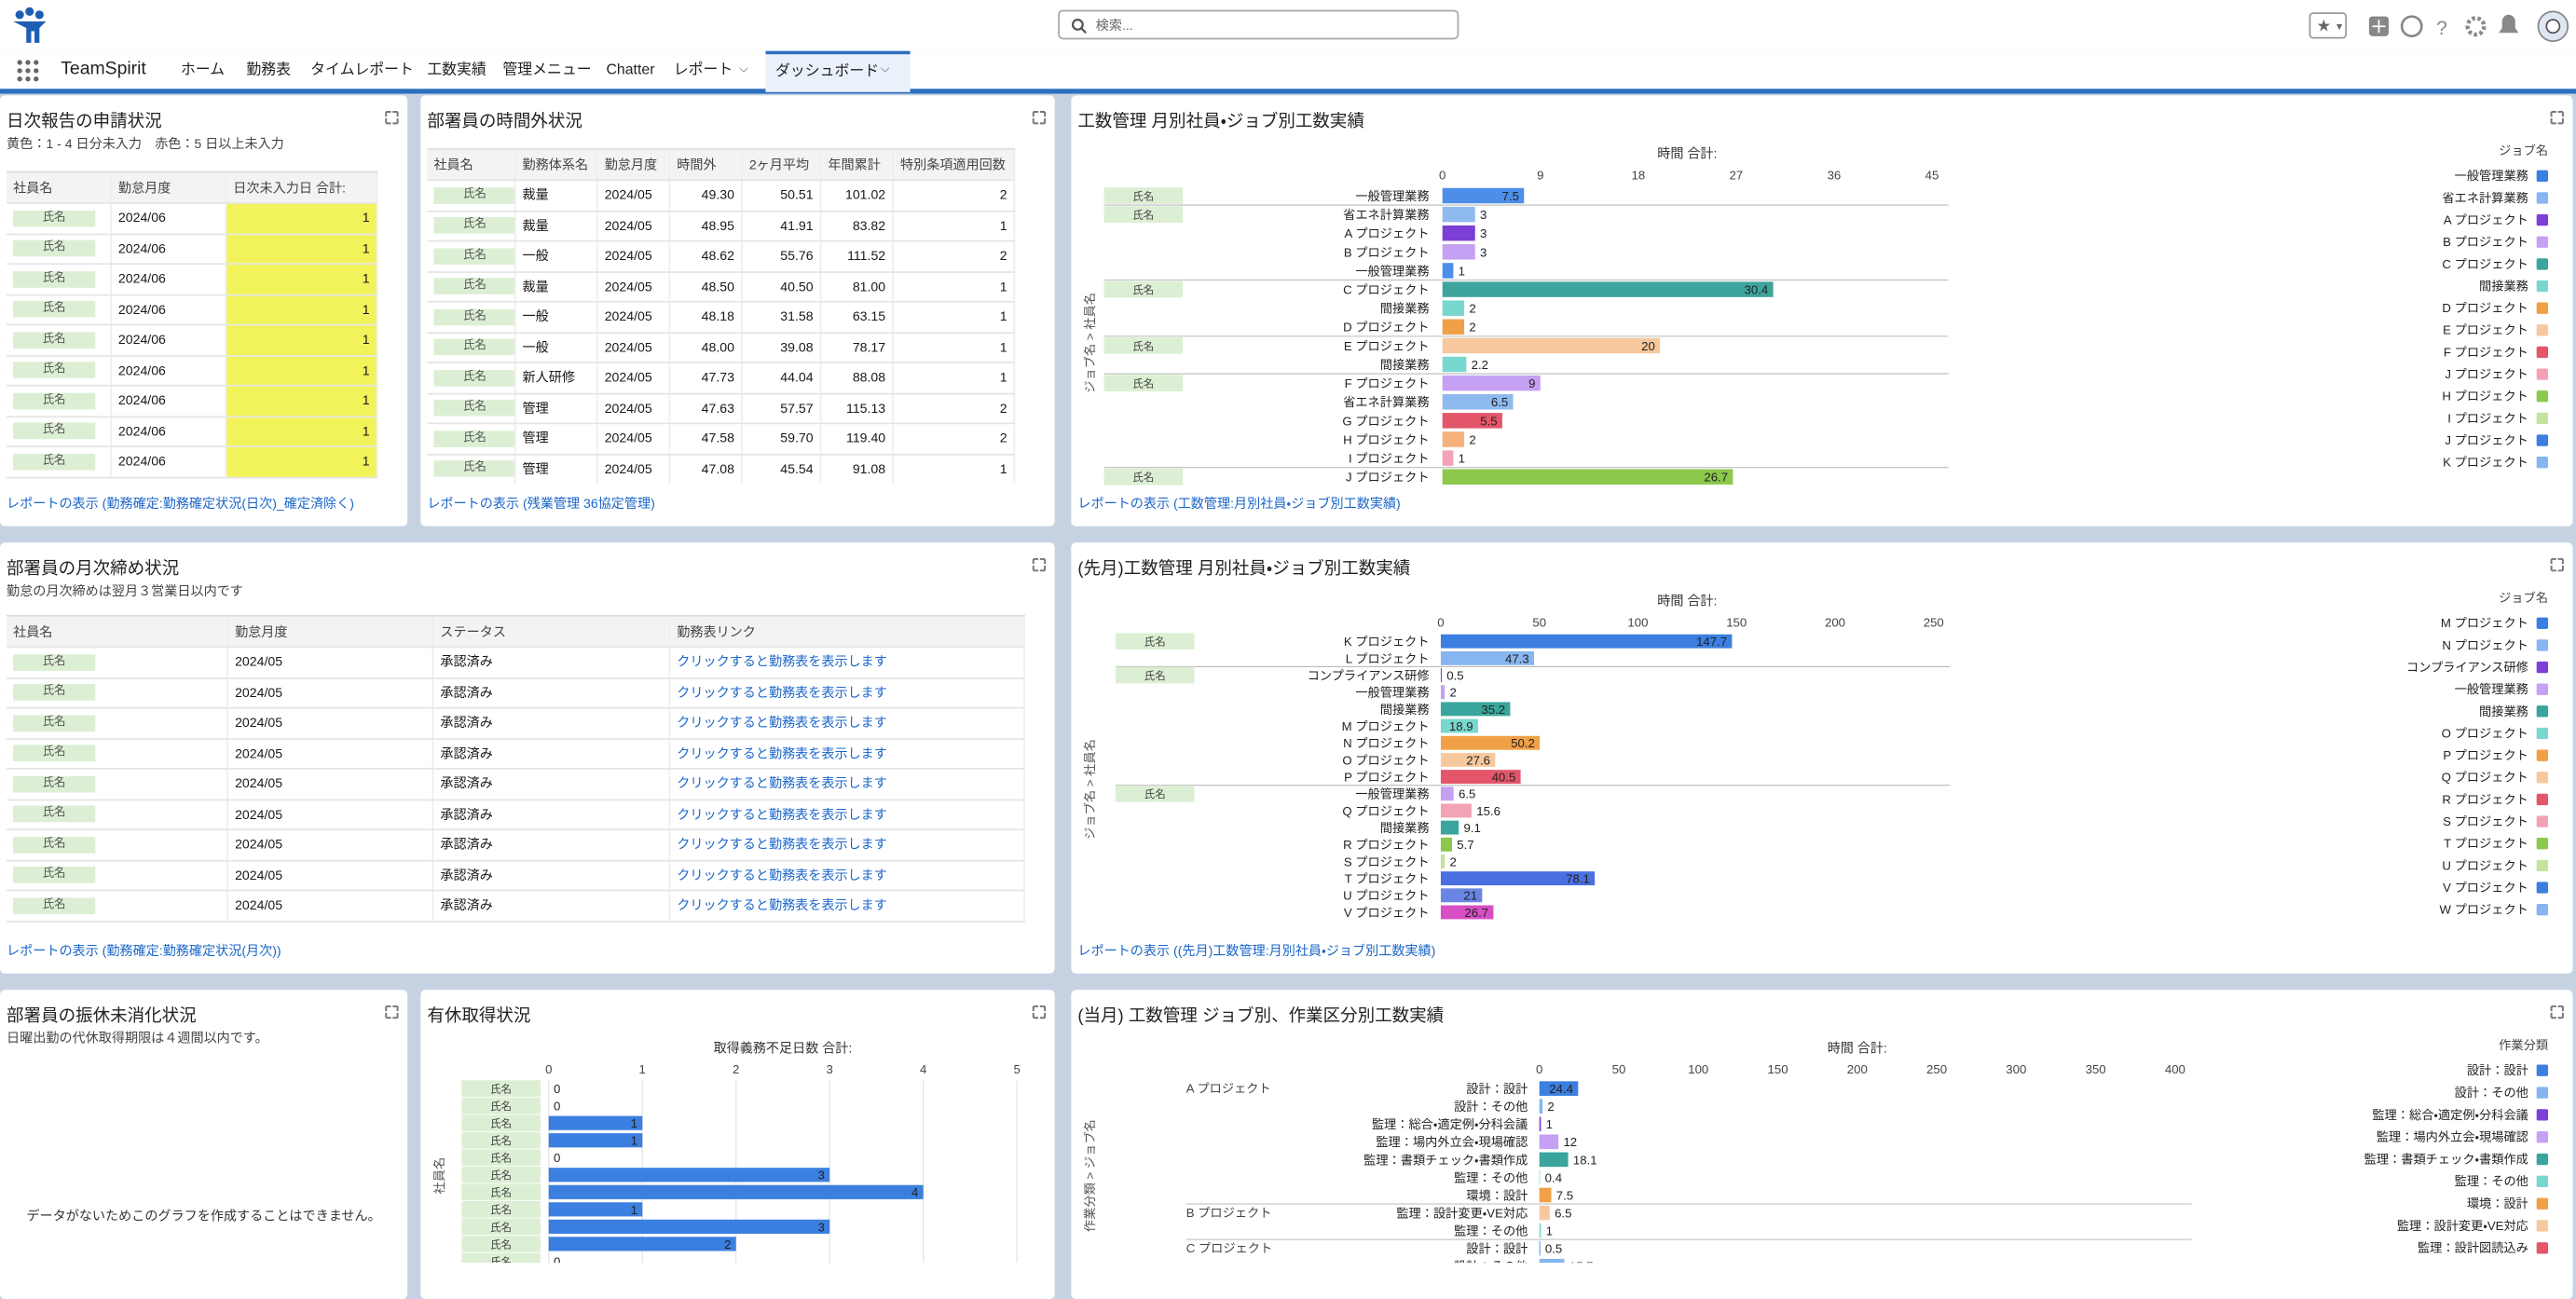 The width and height of the screenshot is (2576, 1299). I want to click on legend-label: K プロジェクト, so click(2485, 463).